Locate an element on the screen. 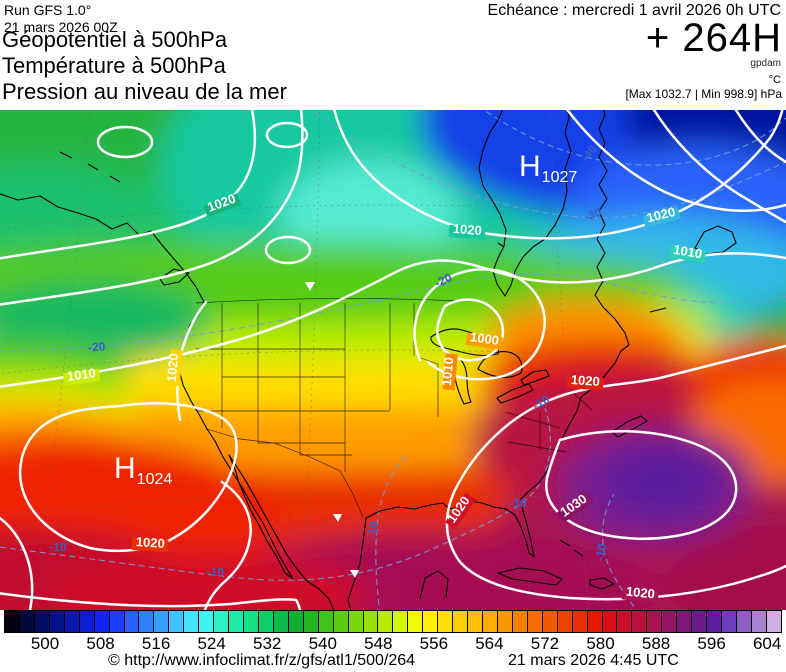 Image resolution: width=786 pixels, height=672 pixels. scale-tick-label: 540 is located at coordinates (322, 643).